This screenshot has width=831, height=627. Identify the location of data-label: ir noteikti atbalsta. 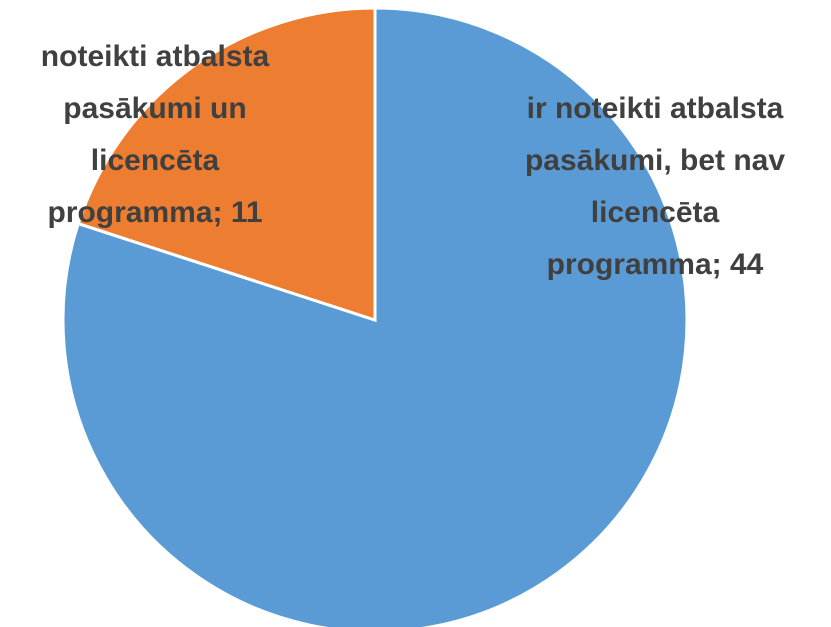
(655, 108).